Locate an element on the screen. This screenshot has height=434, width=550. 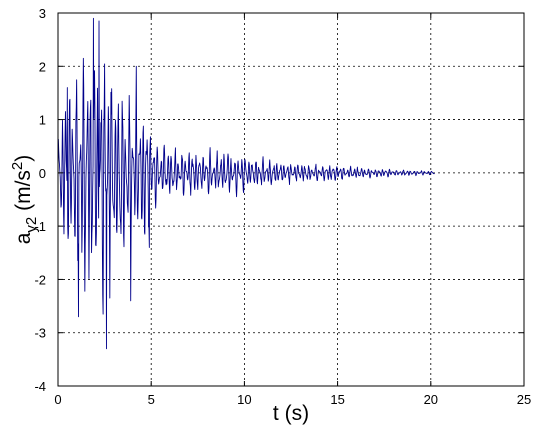
x-tick-label: 15 is located at coordinates (337, 399).